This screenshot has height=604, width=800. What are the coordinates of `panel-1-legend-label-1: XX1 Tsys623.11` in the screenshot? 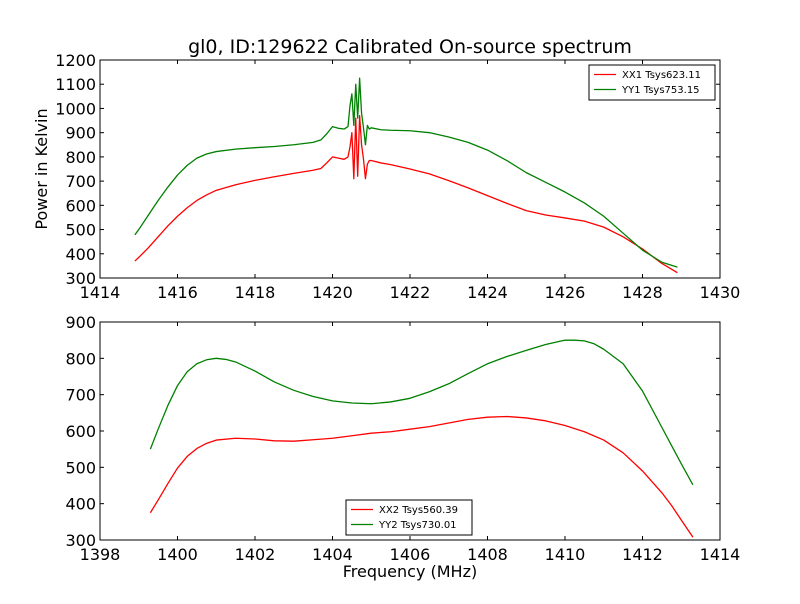 It's located at (661, 75).